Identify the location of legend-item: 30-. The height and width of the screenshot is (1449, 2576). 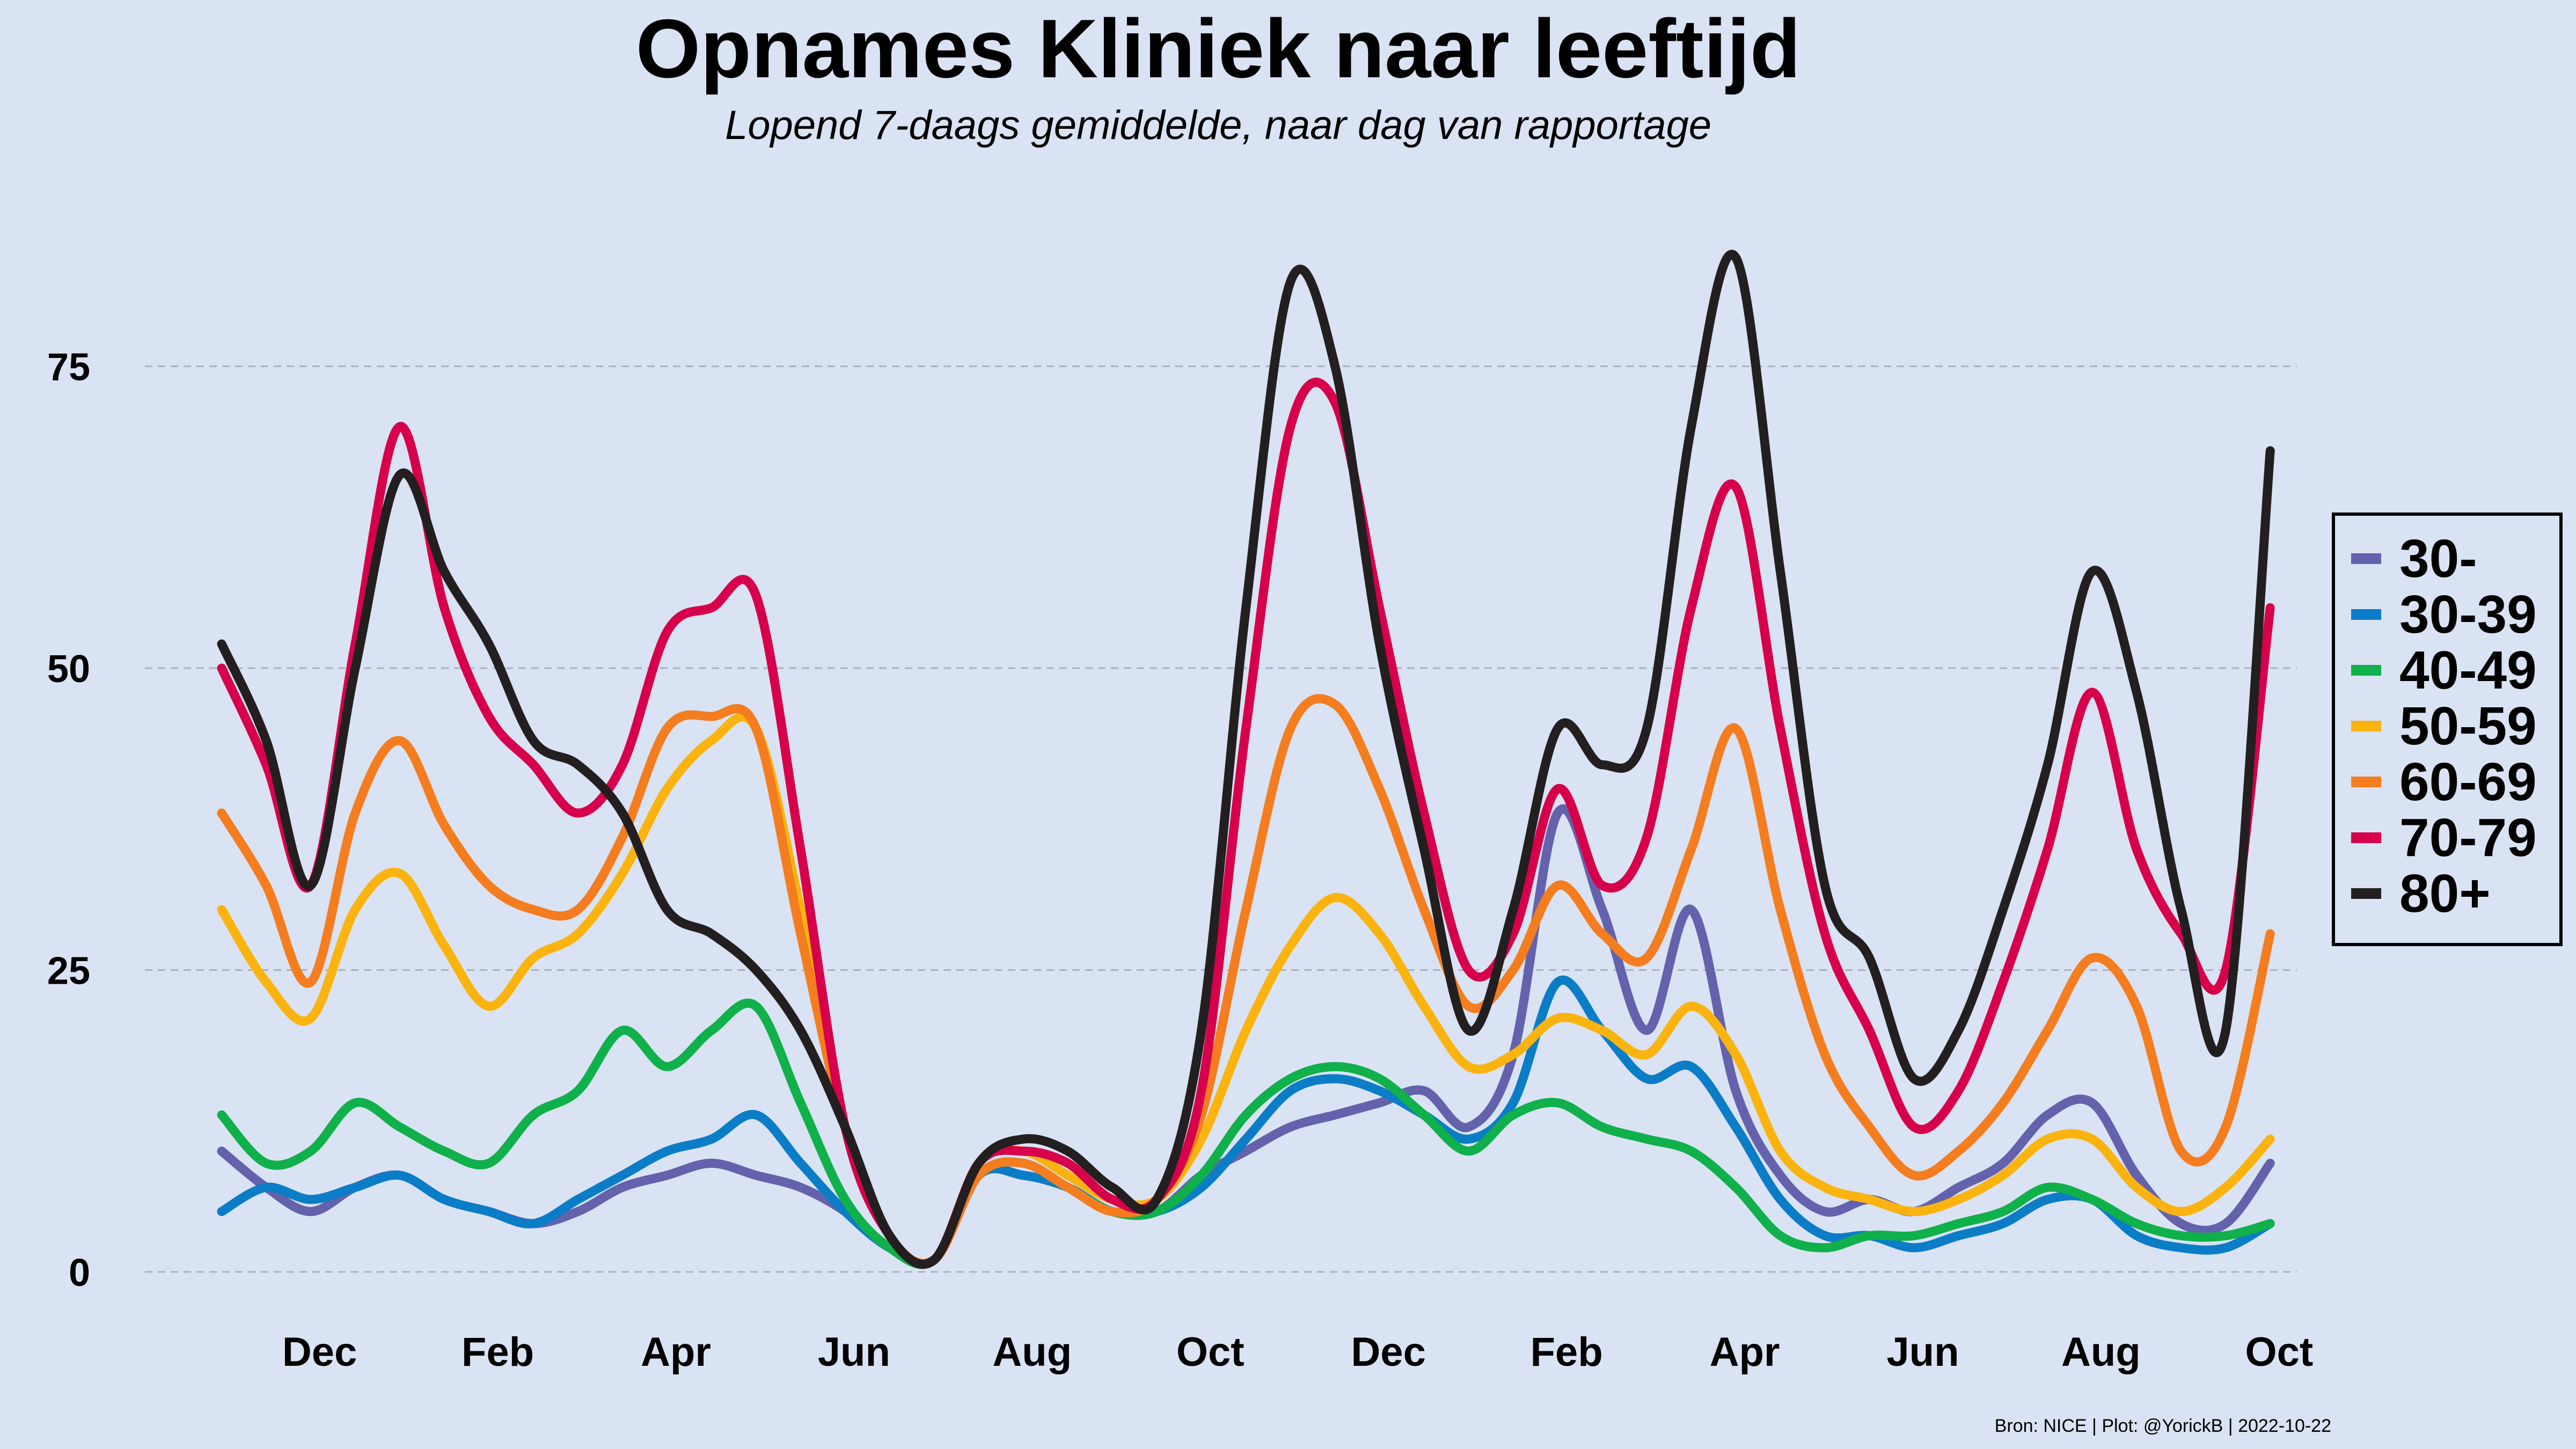
(2455, 559).